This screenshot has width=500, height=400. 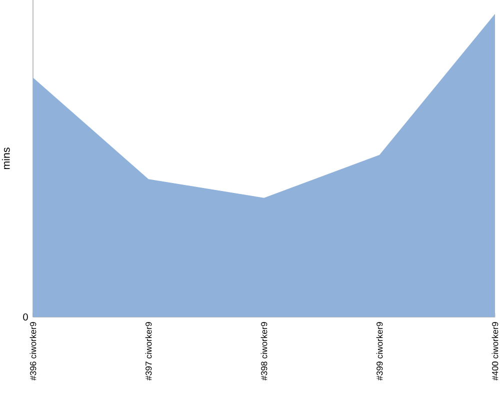 I want to click on x-tick-label: #400 ciworker9, so click(x=495, y=351).